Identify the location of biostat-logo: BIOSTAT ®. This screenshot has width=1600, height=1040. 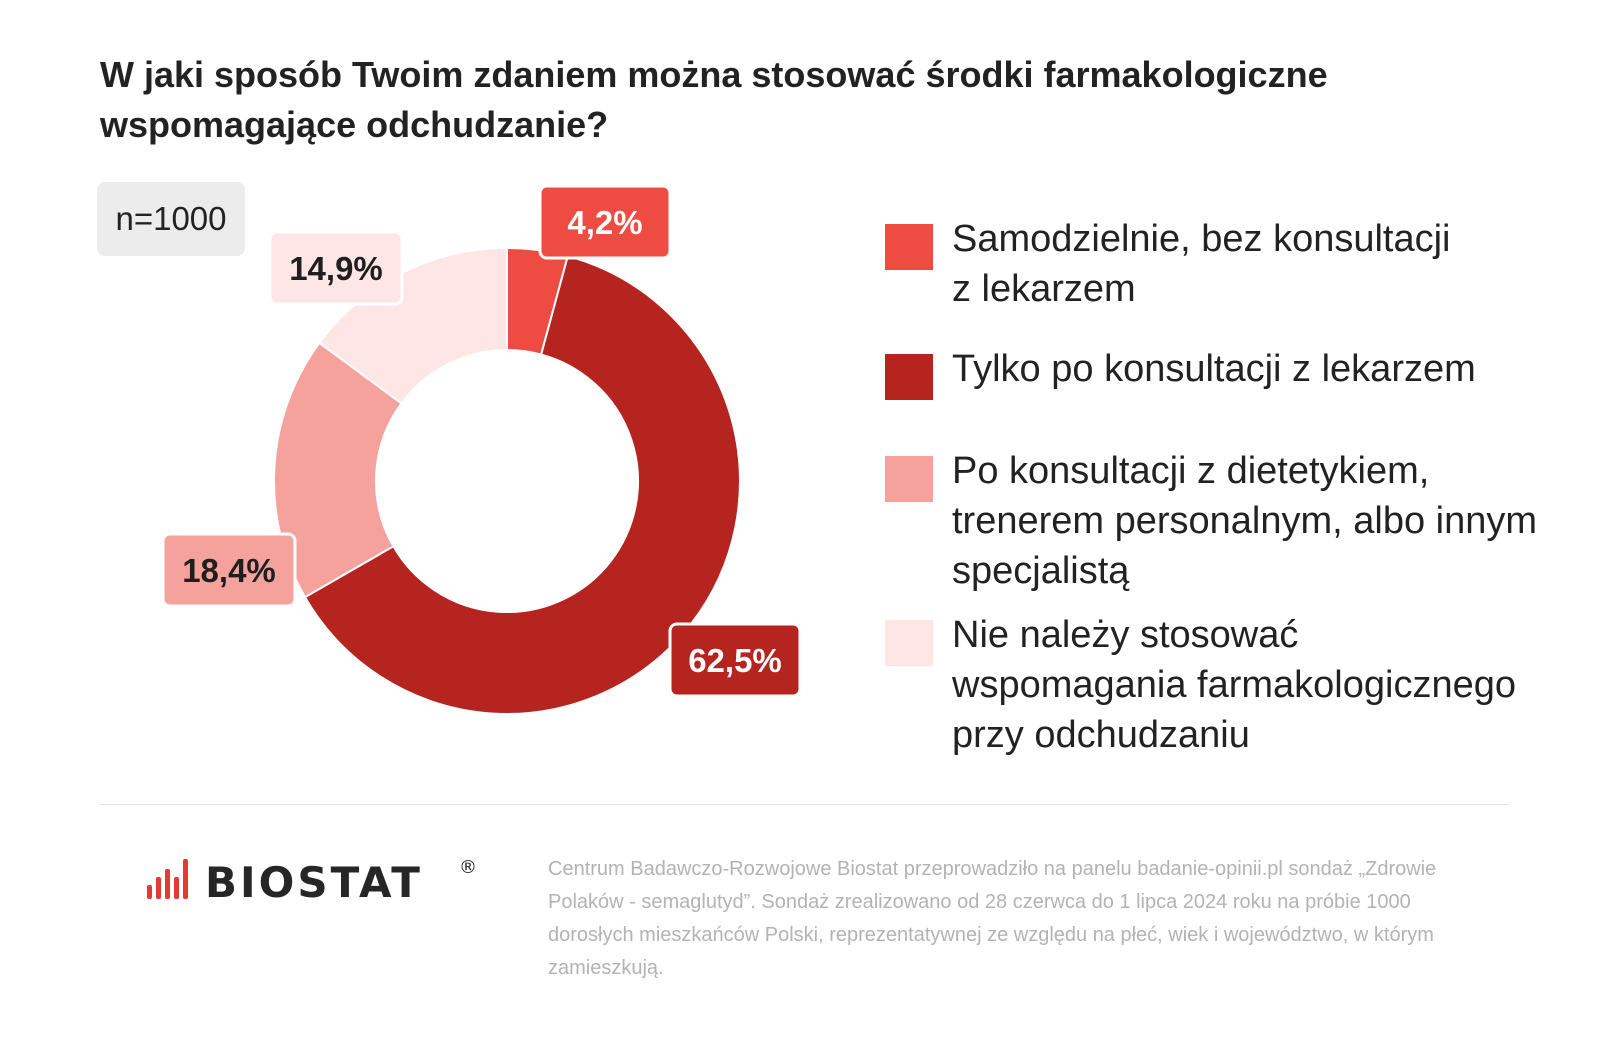
(315, 882).